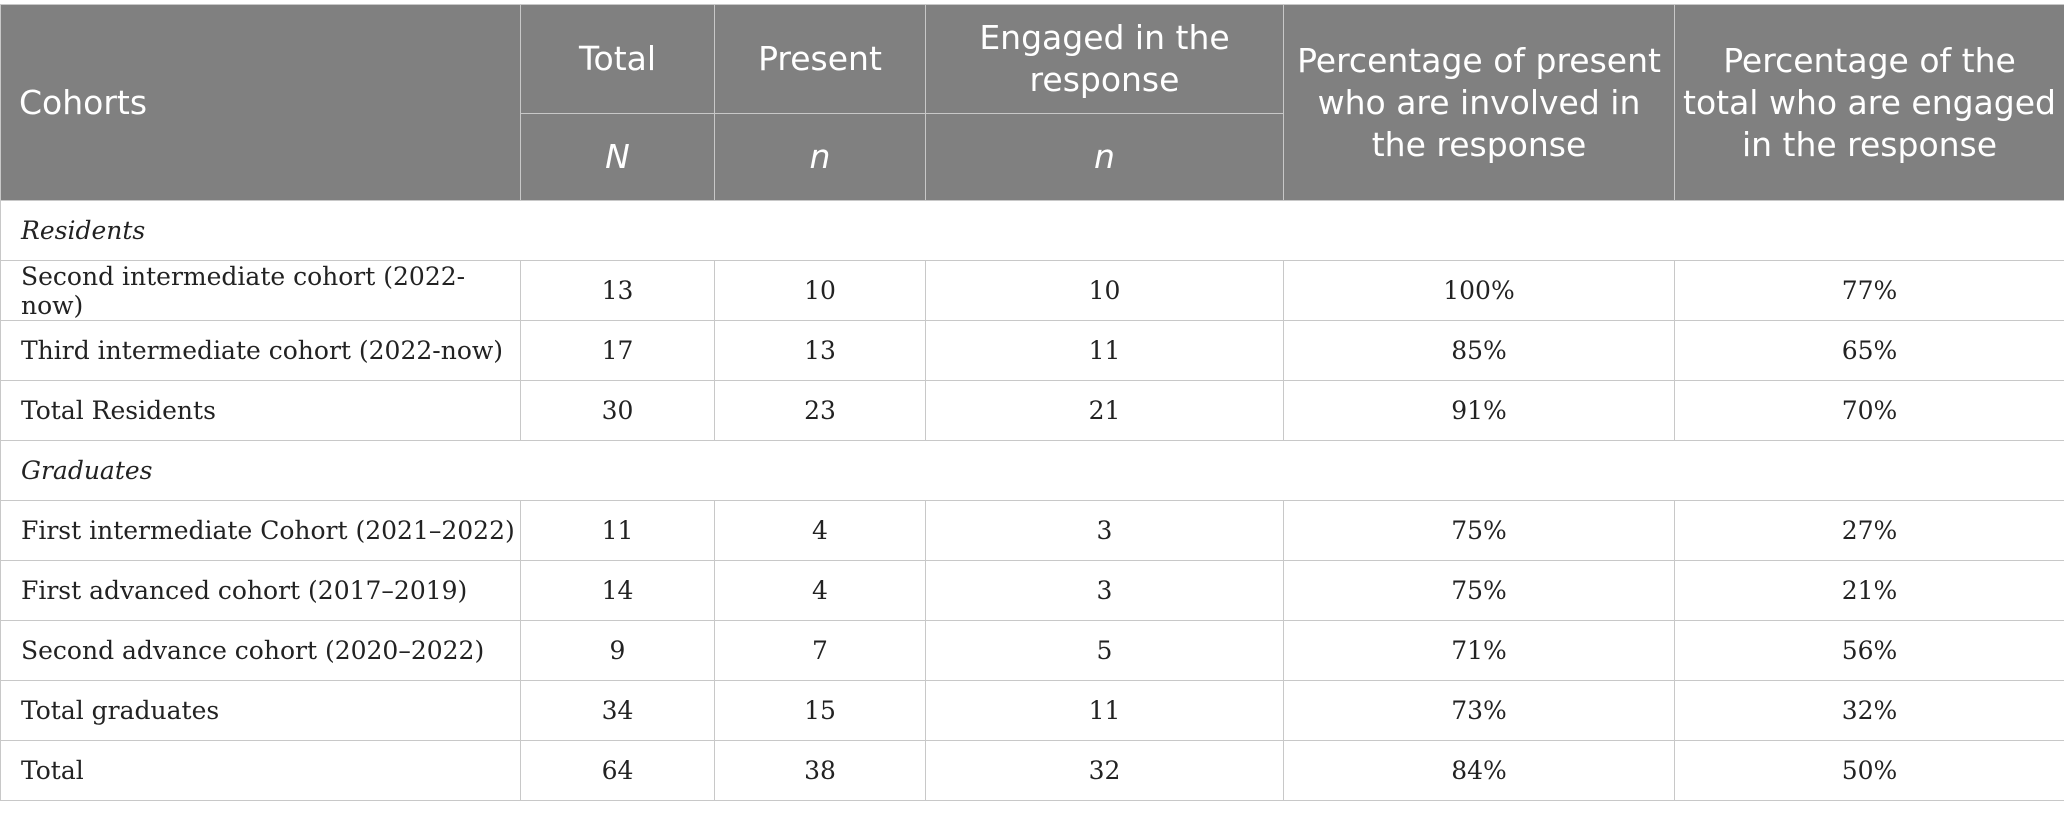 The width and height of the screenshot is (2064, 827). Describe the element at coordinates (617, 350) in the screenshot. I see `cell-total: 17` at that location.